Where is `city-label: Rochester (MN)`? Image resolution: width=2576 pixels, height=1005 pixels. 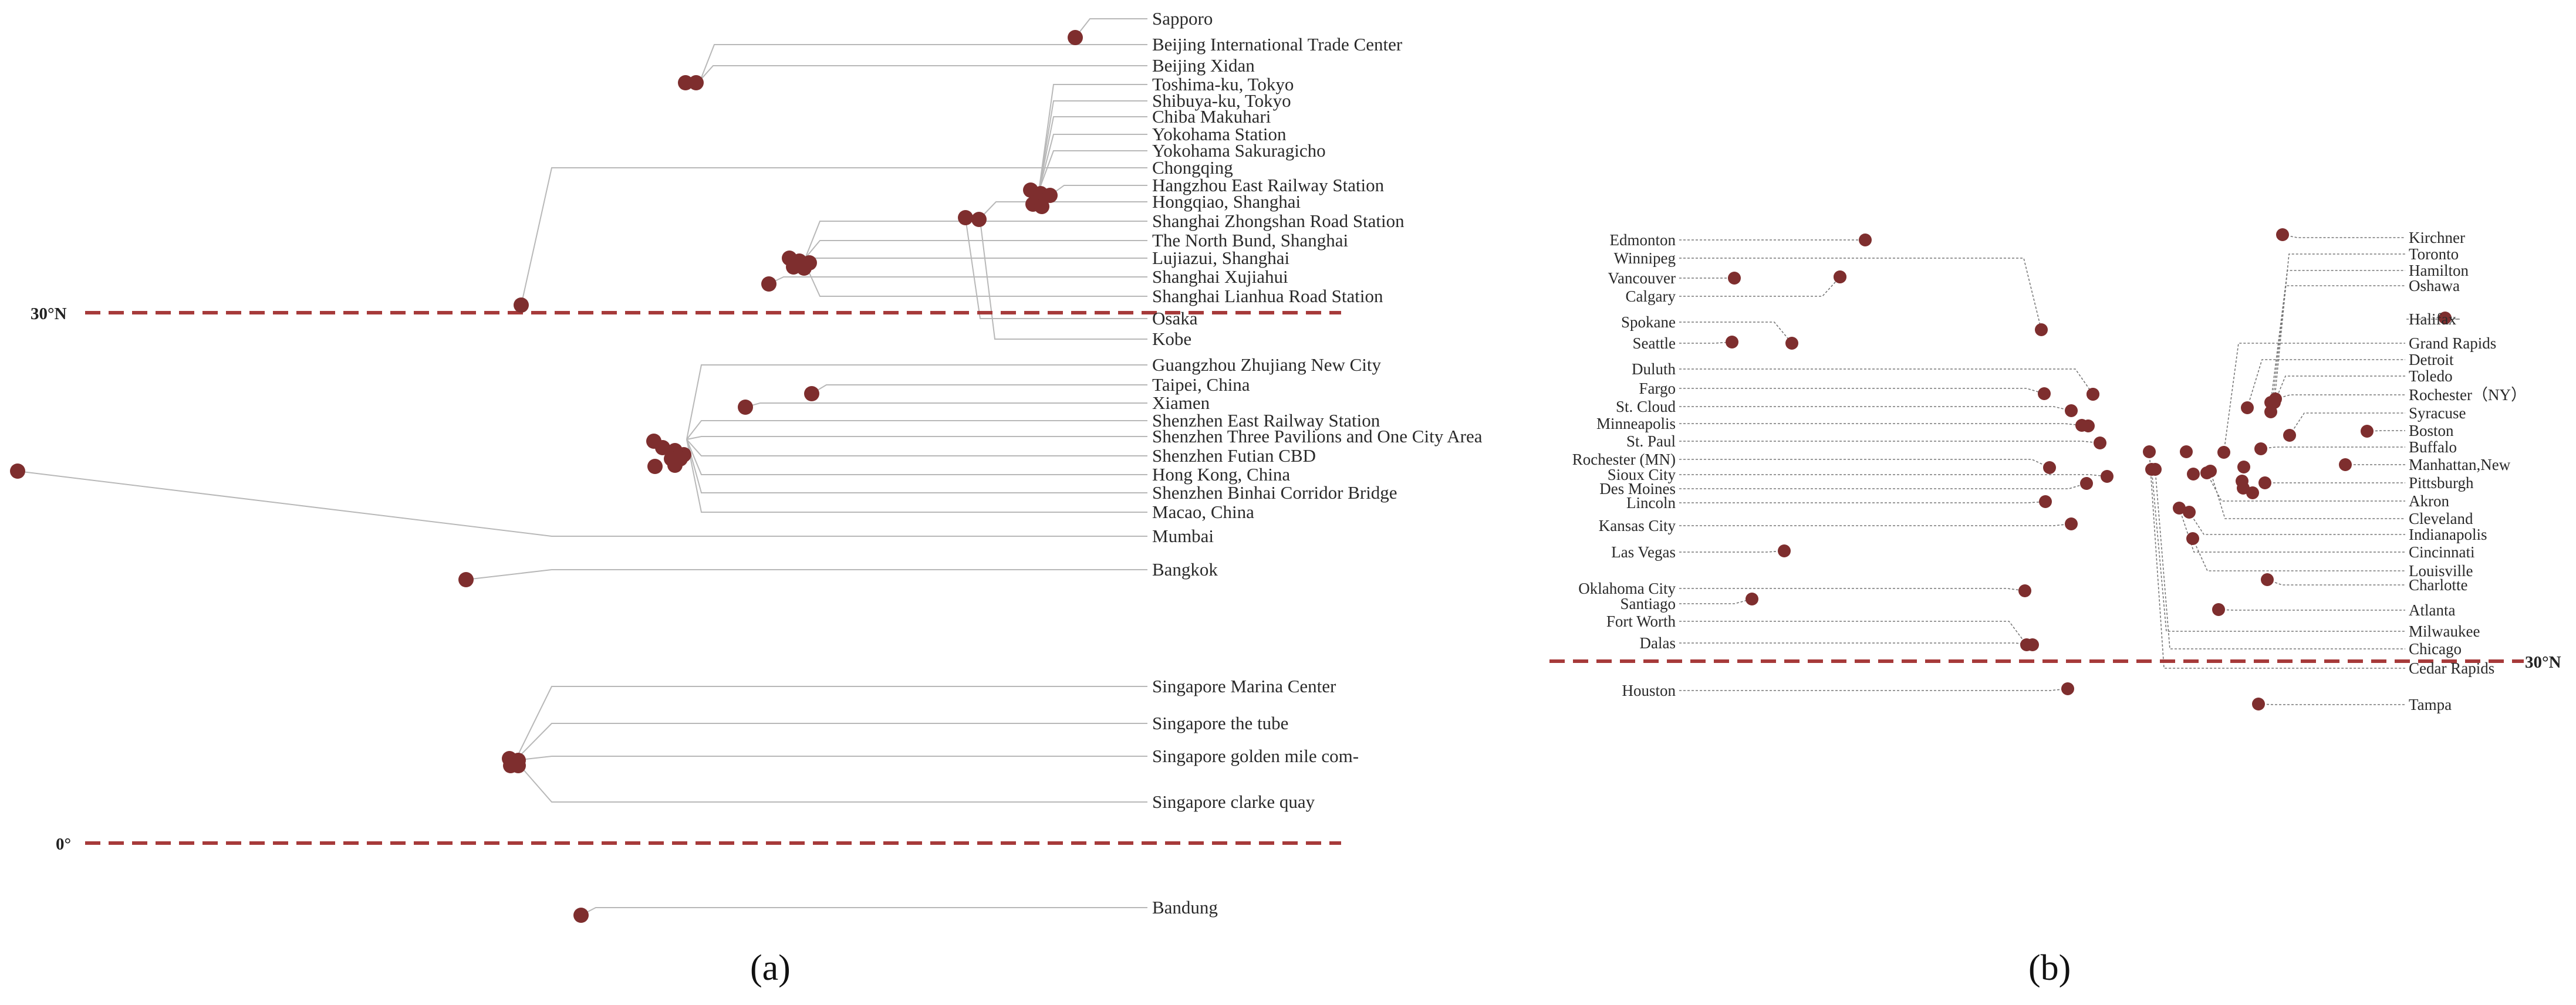 city-label: Rochester (MN) is located at coordinates (1624, 459).